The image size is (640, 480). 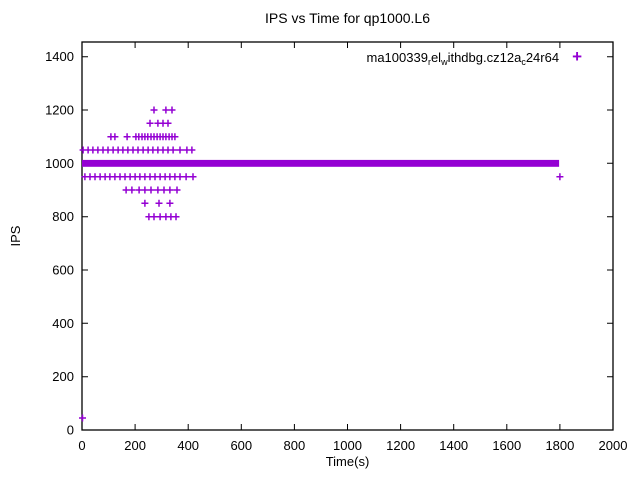 What do you see at coordinates (436, 57) in the screenshot?
I see `legend-label-part: el` at bounding box center [436, 57].